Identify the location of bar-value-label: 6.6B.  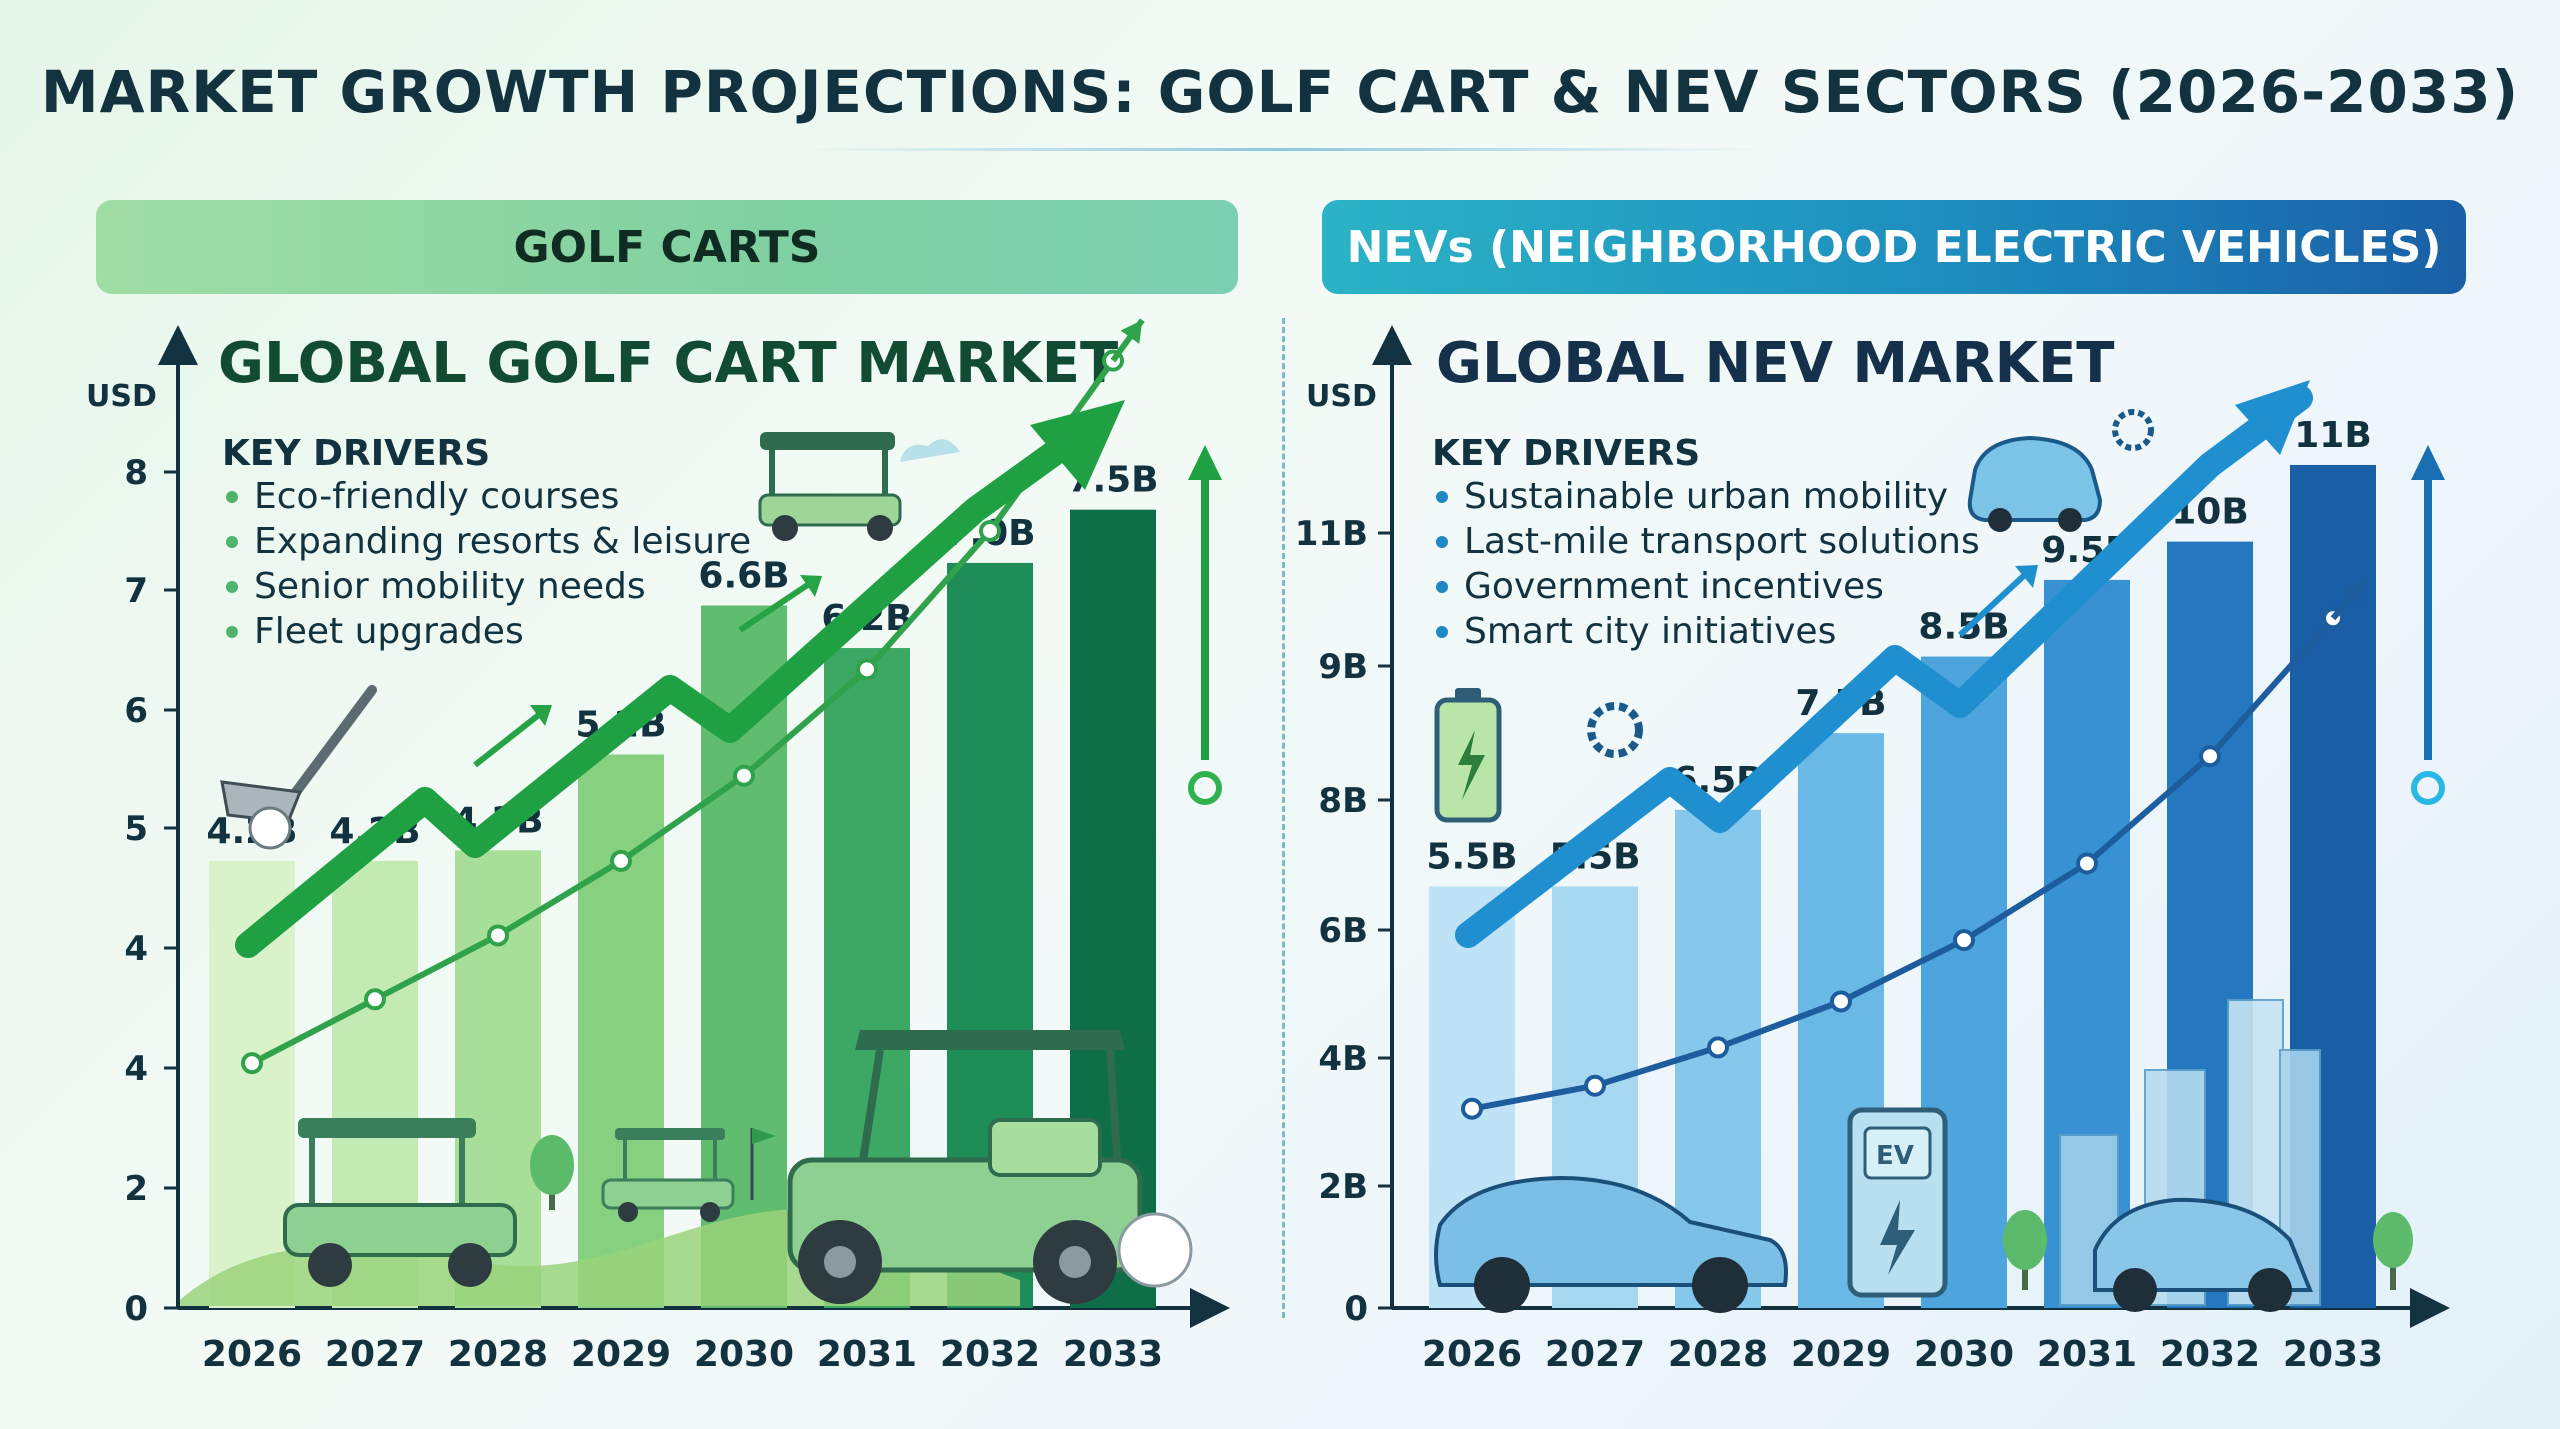
(743, 575).